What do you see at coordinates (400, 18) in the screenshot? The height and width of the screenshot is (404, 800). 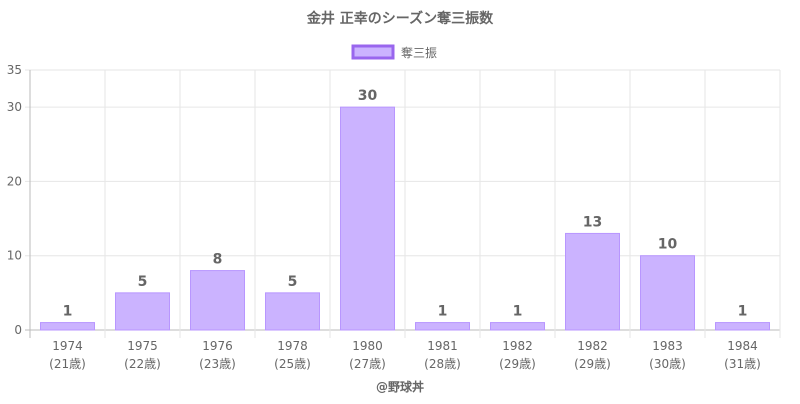 I see `chart-title: 金井 正幸のシーズン奪三振数` at bounding box center [400, 18].